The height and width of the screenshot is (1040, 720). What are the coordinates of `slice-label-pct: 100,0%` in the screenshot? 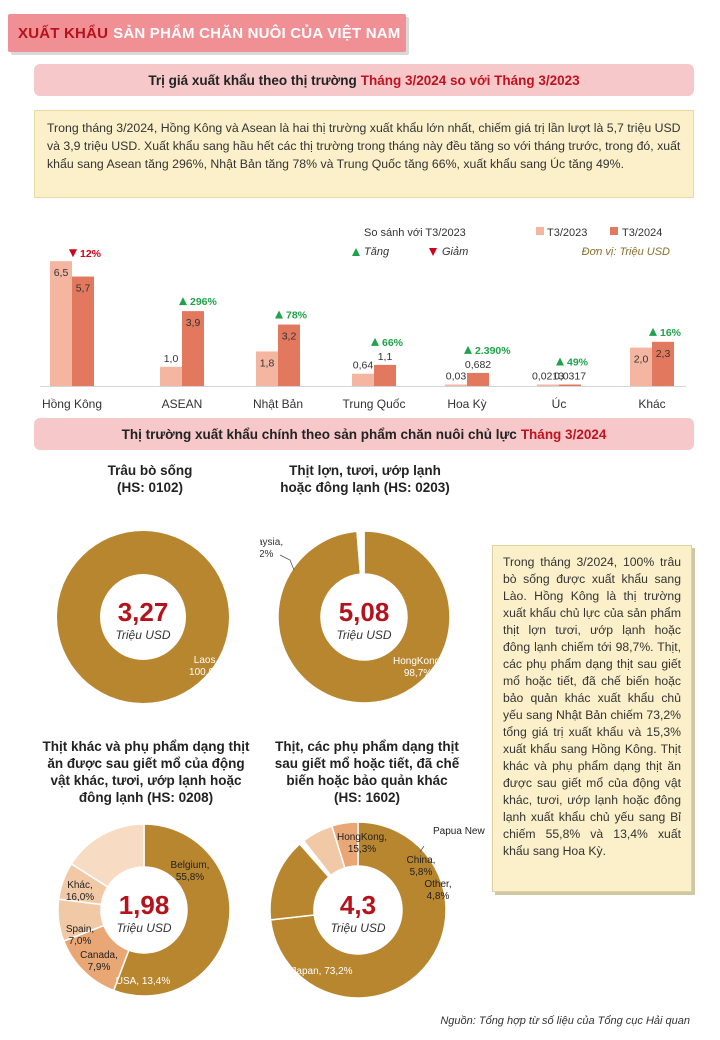 It's located at (206, 672).